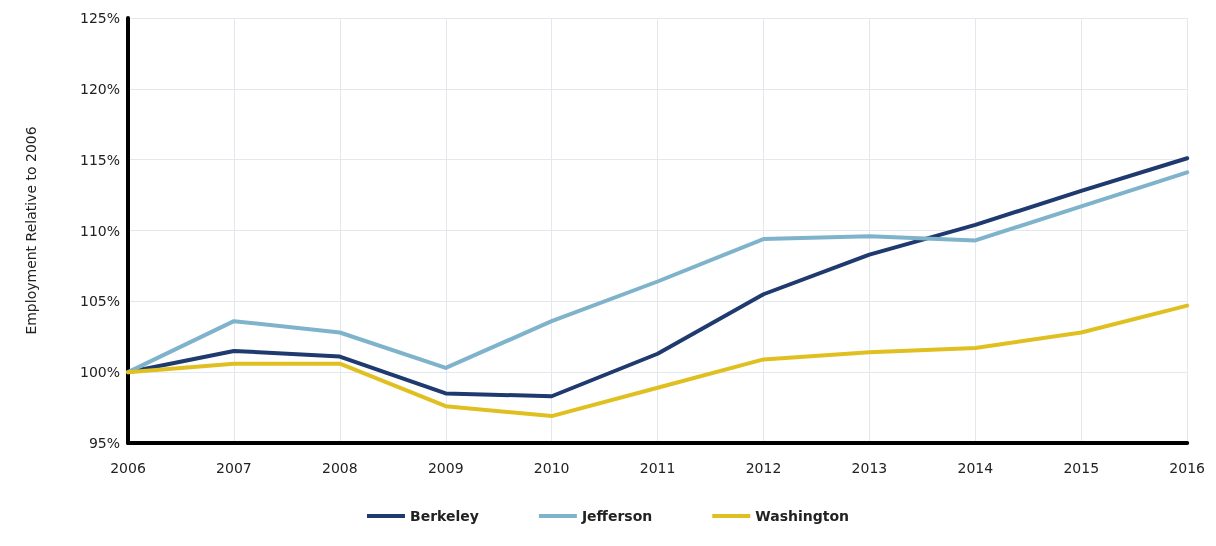  I want to click on x-tick-label: 2006, so click(128, 468).